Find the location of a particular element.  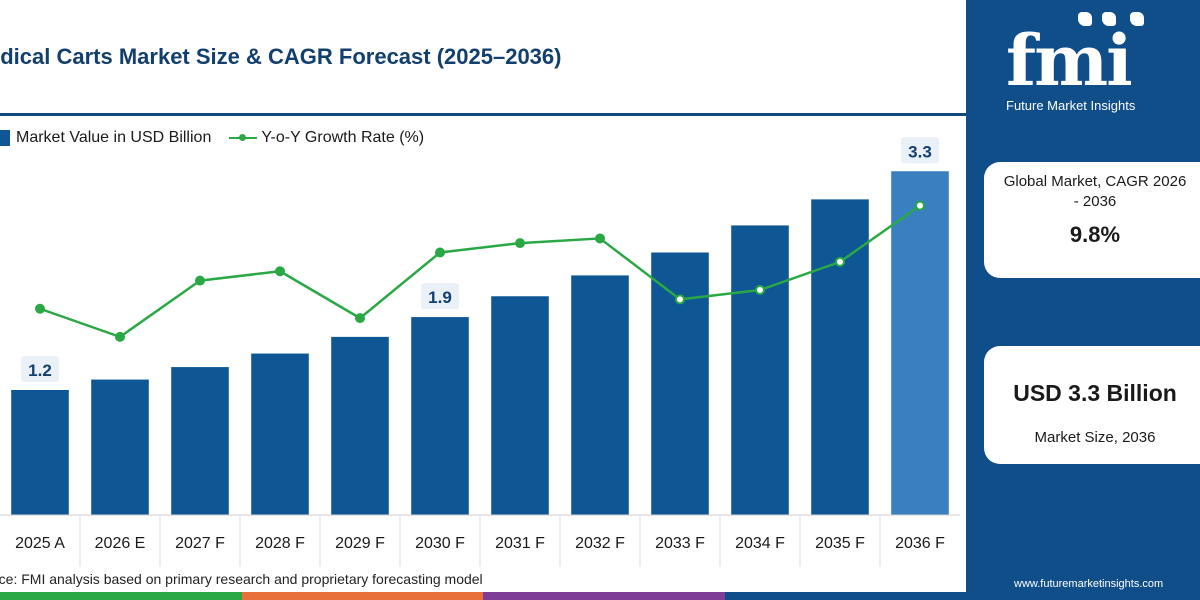

x-tick-label: 2031 F is located at coordinates (520, 543).